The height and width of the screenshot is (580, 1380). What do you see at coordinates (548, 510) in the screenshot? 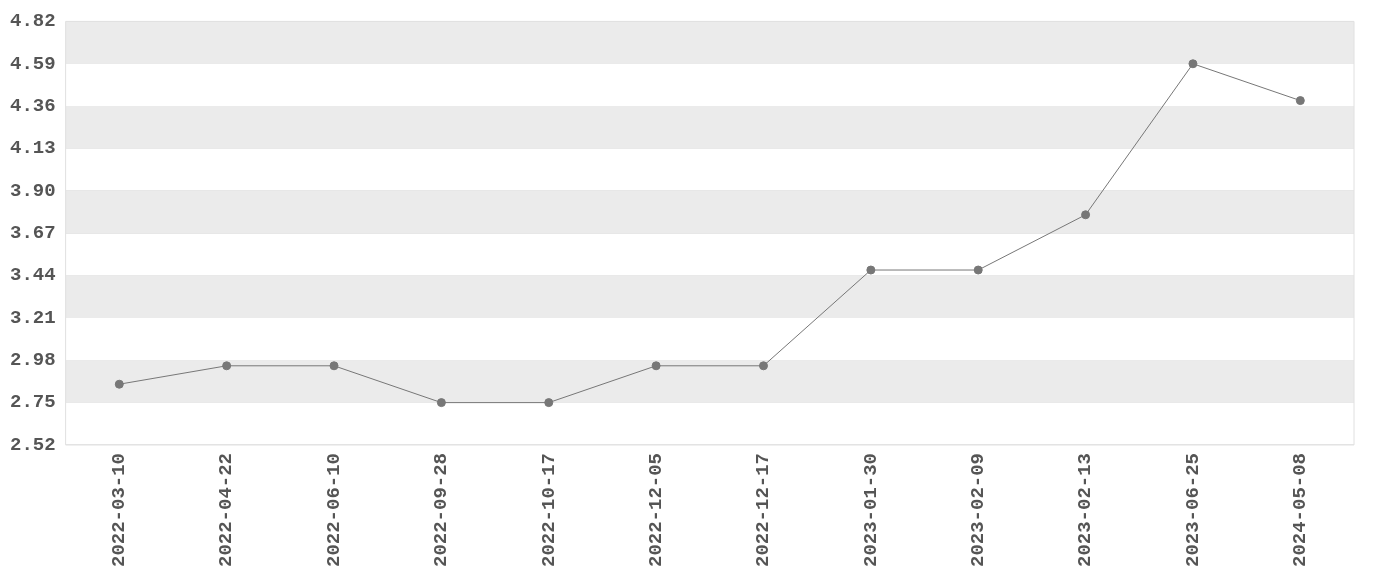
I see `x-tick-label: 2022-10-17` at bounding box center [548, 510].